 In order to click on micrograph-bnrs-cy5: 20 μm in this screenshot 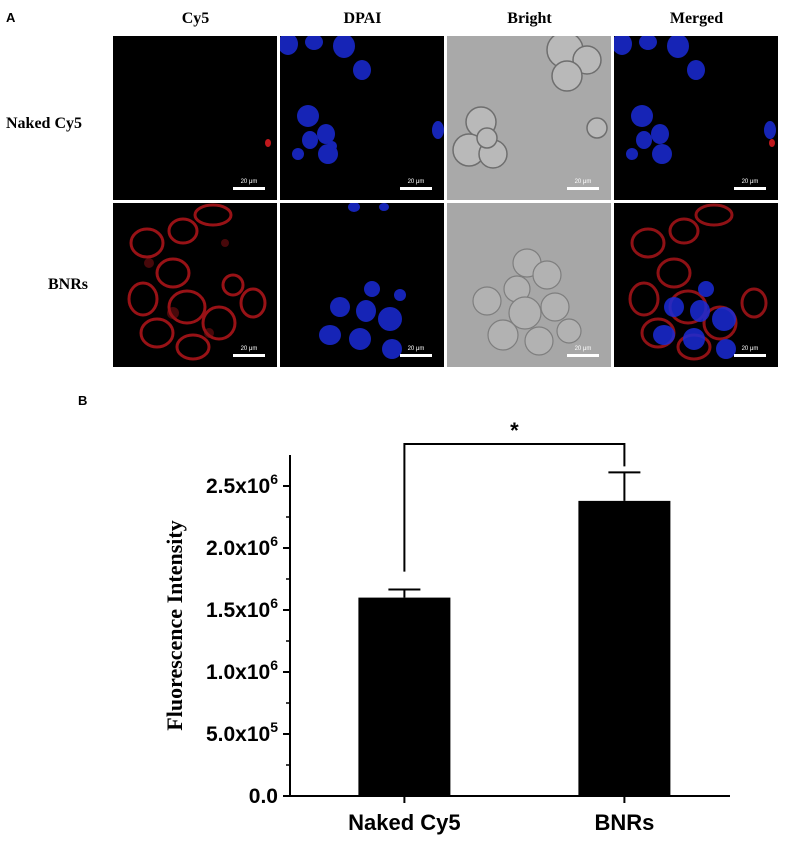, I will do `click(195, 285)`.